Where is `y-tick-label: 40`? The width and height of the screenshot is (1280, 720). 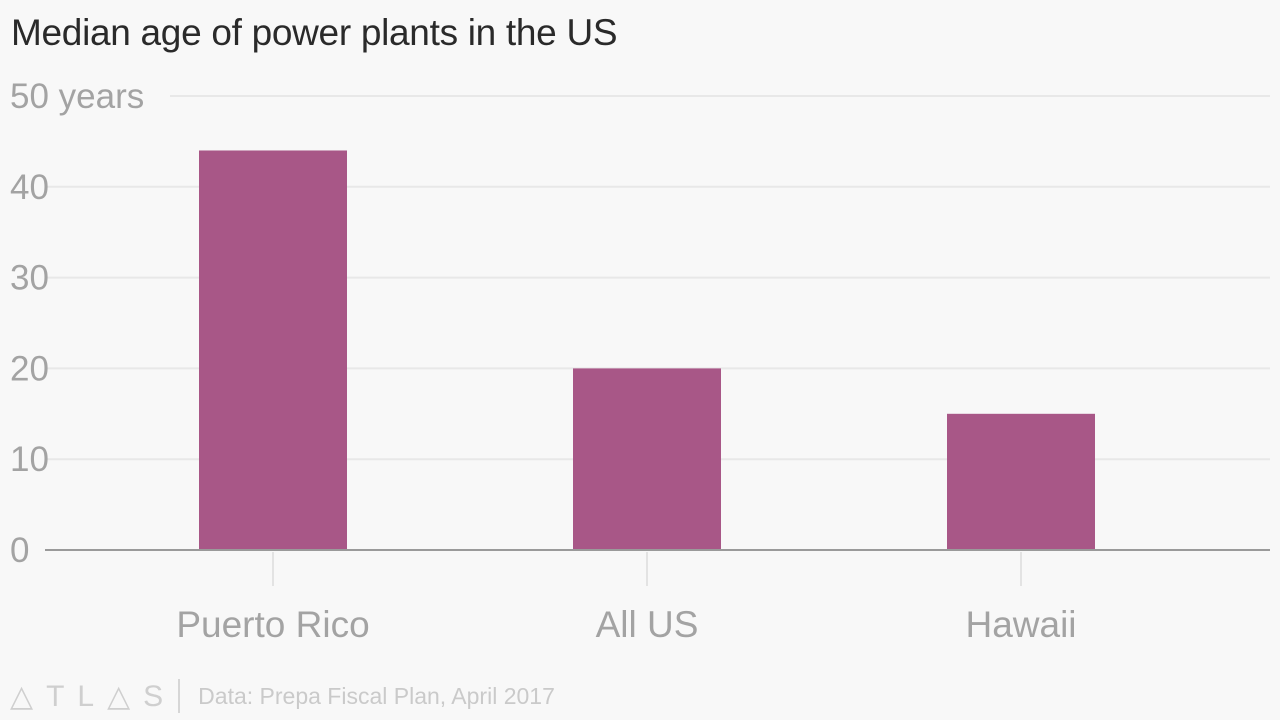 y-tick-label: 40 is located at coordinates (29, 187).